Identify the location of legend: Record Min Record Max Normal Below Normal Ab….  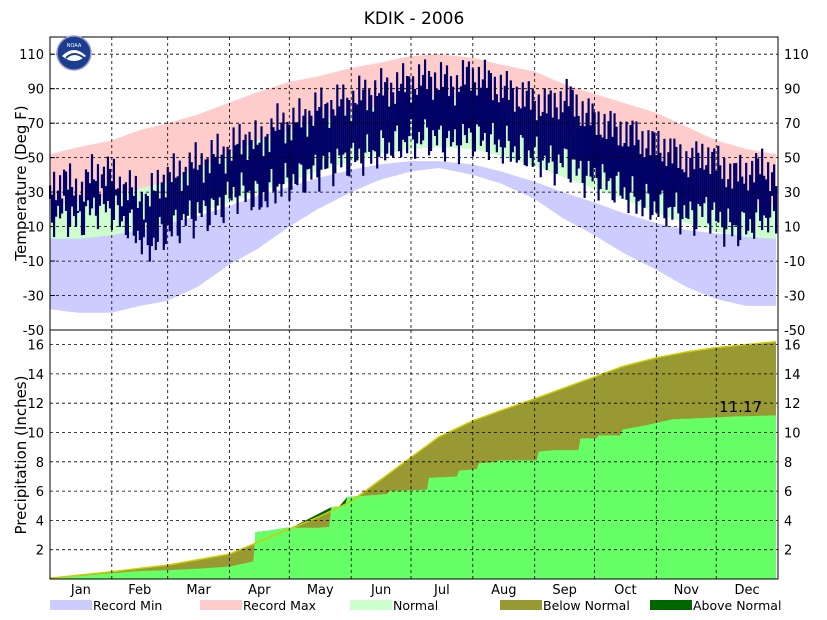
(415, 605).